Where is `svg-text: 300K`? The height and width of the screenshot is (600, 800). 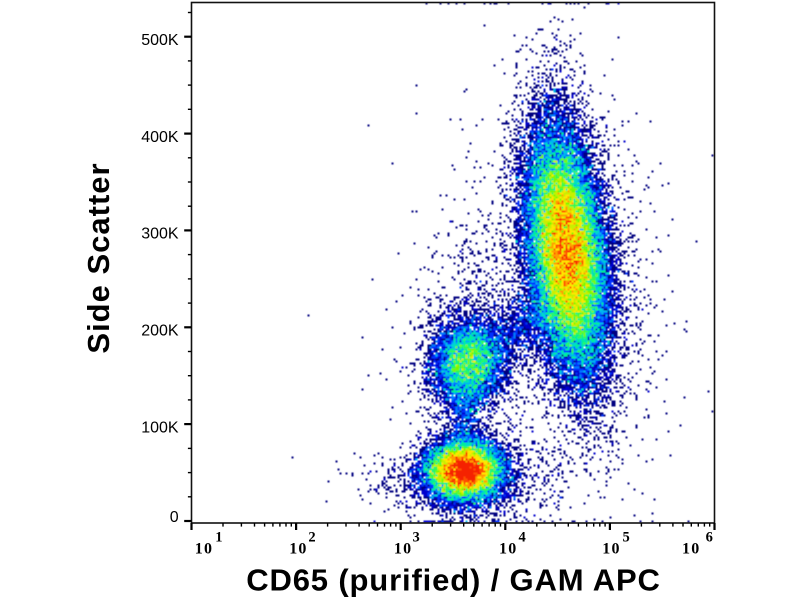 svg-text: 300K is located at coordinates (160, 234).